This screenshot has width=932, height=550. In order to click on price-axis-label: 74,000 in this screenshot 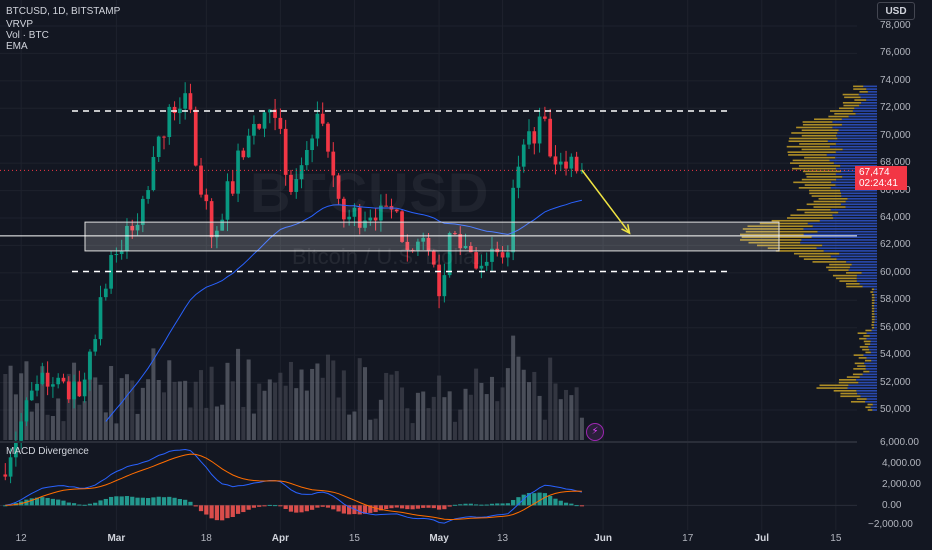, I will do `click(895, 80)`.